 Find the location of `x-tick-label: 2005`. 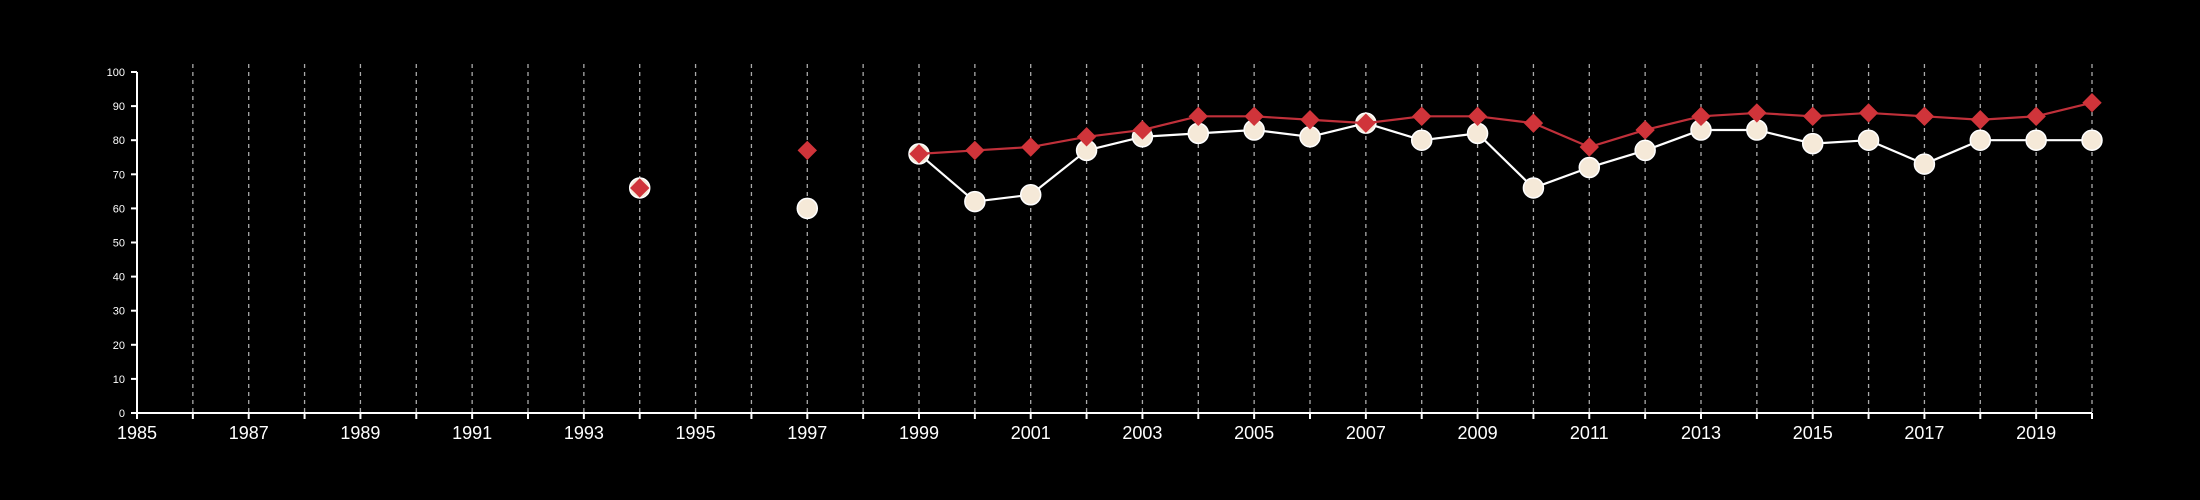

x-tick-label: 2005 is located at coordinates (1254, 433).